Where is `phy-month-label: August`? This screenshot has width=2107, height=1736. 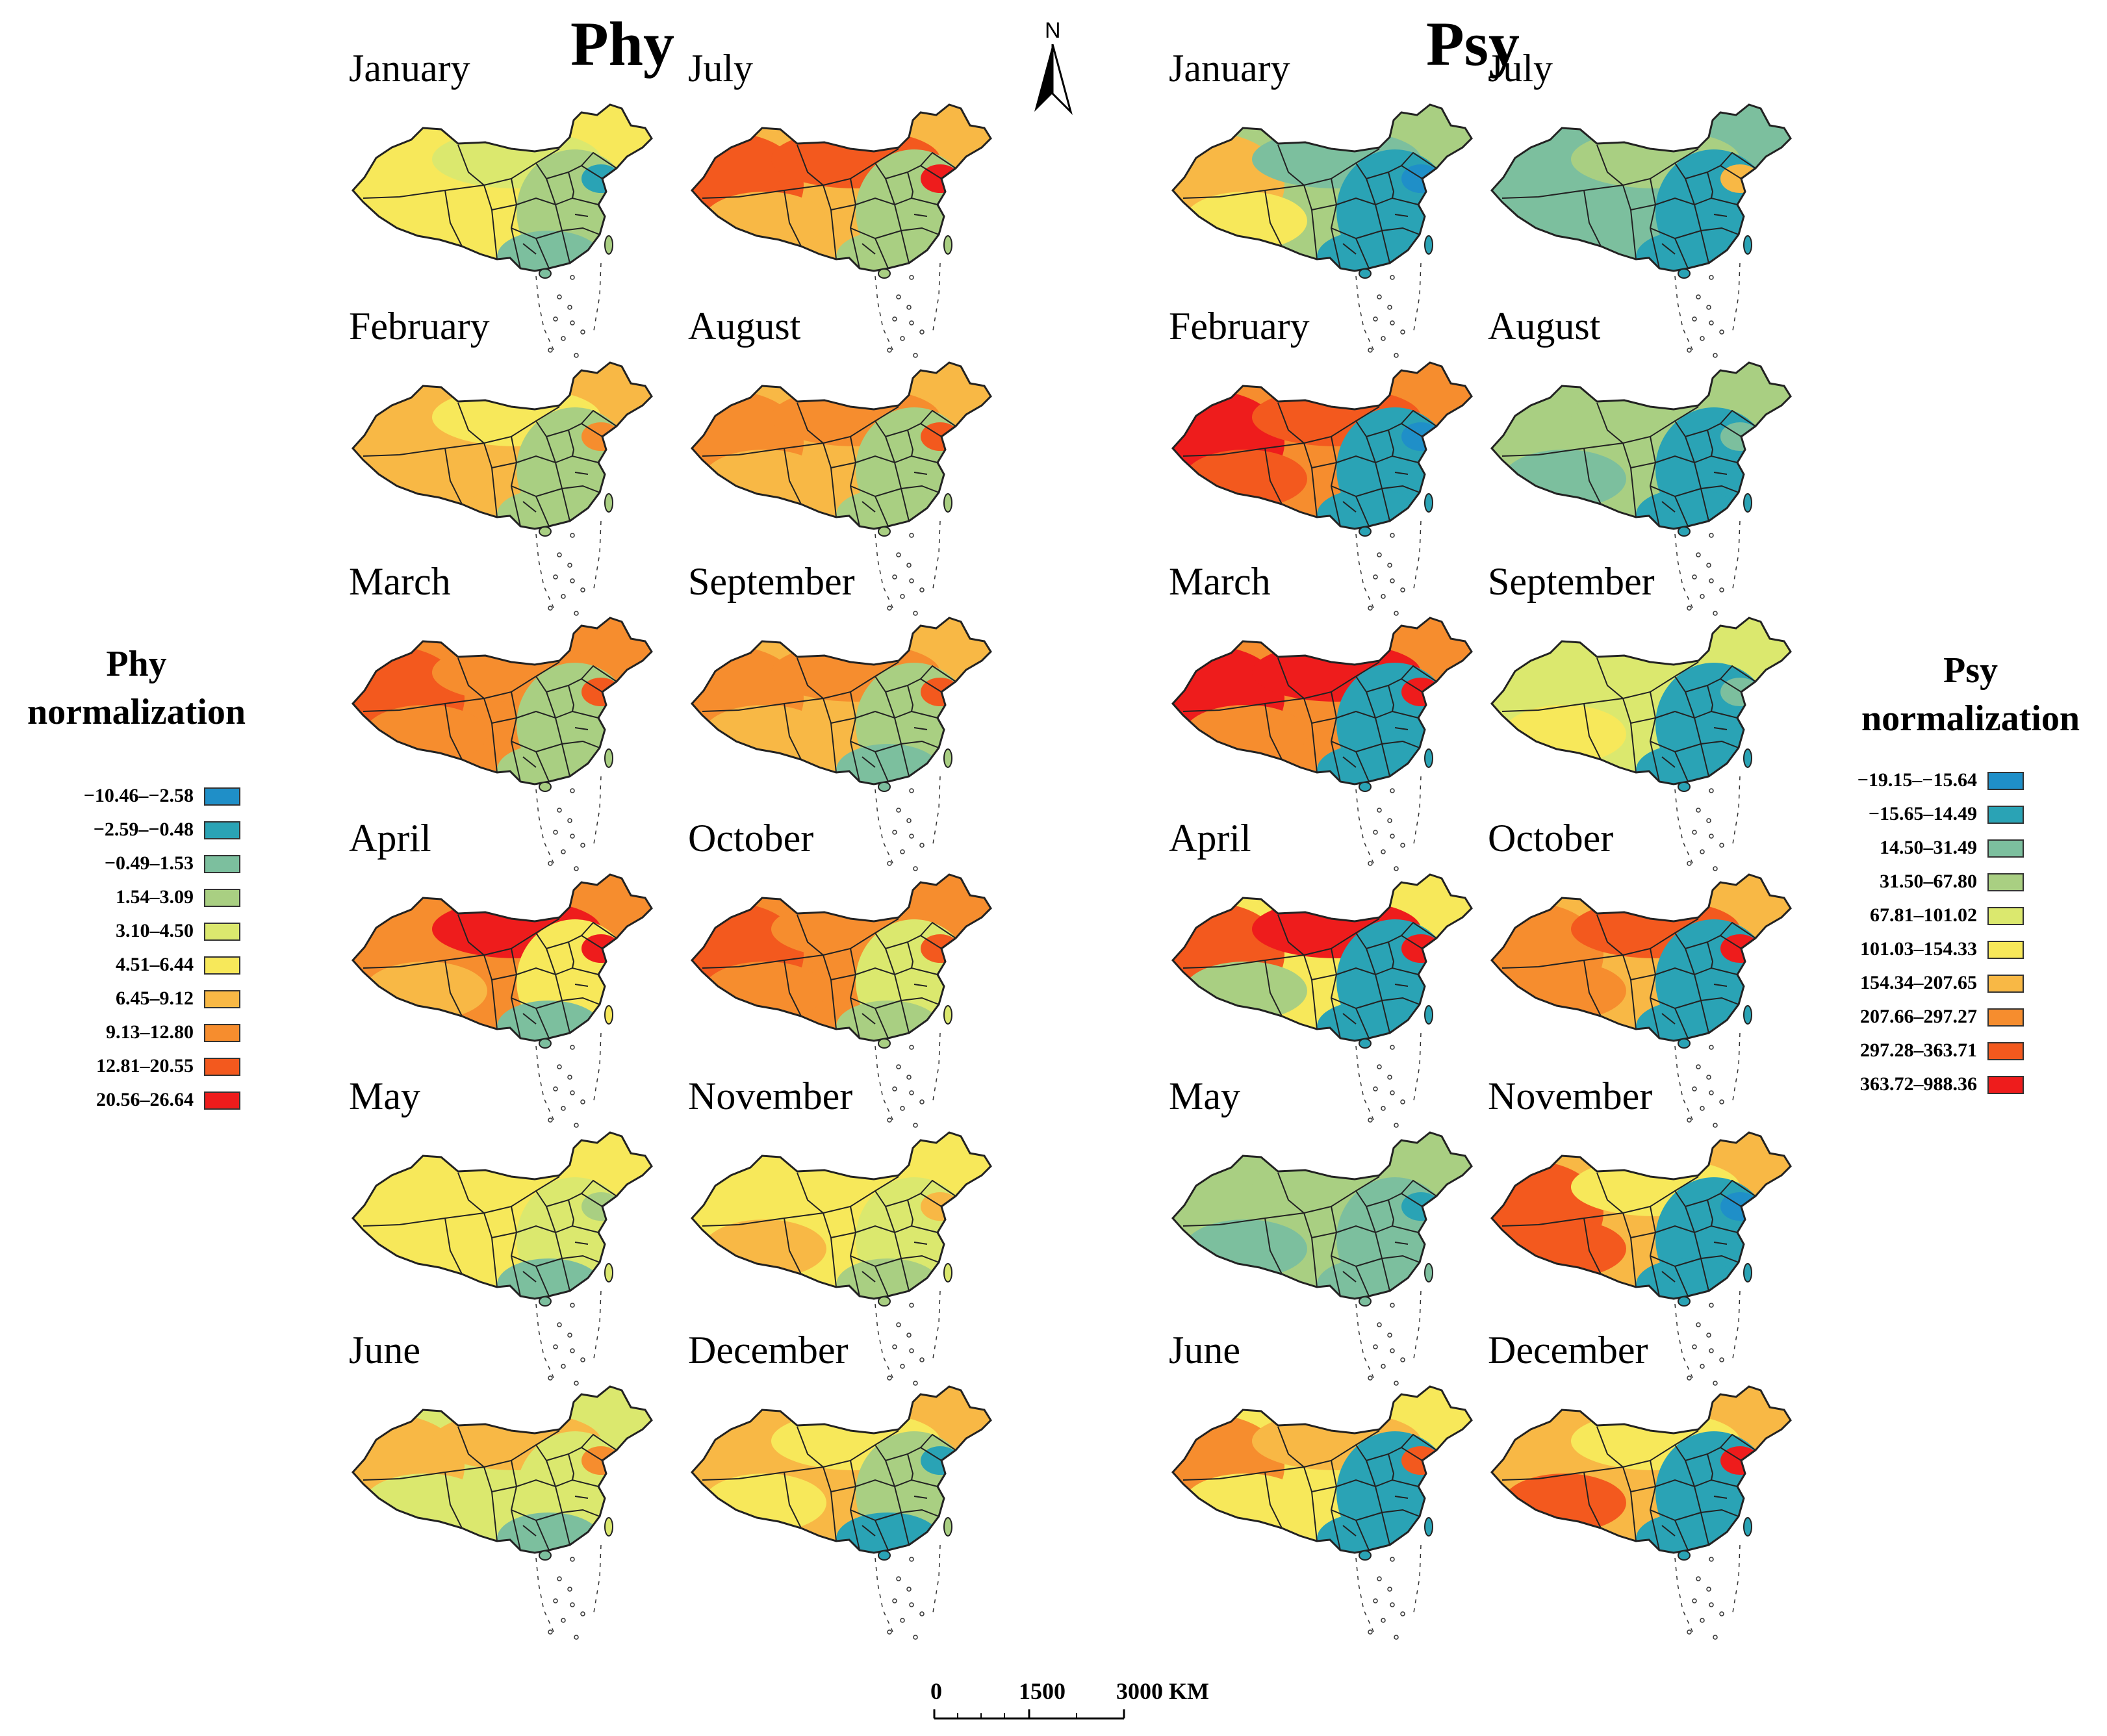
phy-month-label: August is located at coordinates (744, 326).